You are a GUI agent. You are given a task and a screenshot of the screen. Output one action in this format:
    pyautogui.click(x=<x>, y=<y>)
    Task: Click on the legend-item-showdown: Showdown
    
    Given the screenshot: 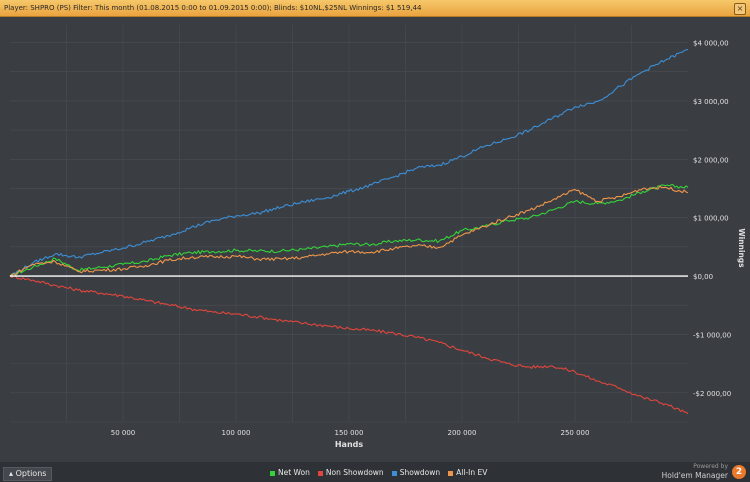 What is the action you would take?
    pyautogui.click(x=416, y=472)
    